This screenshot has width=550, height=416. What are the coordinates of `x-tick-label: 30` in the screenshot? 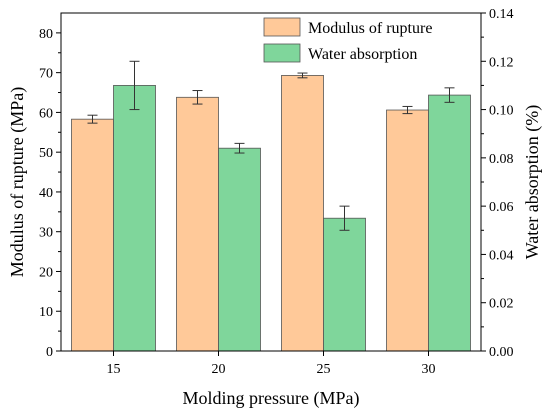 It's located at (429, 369).